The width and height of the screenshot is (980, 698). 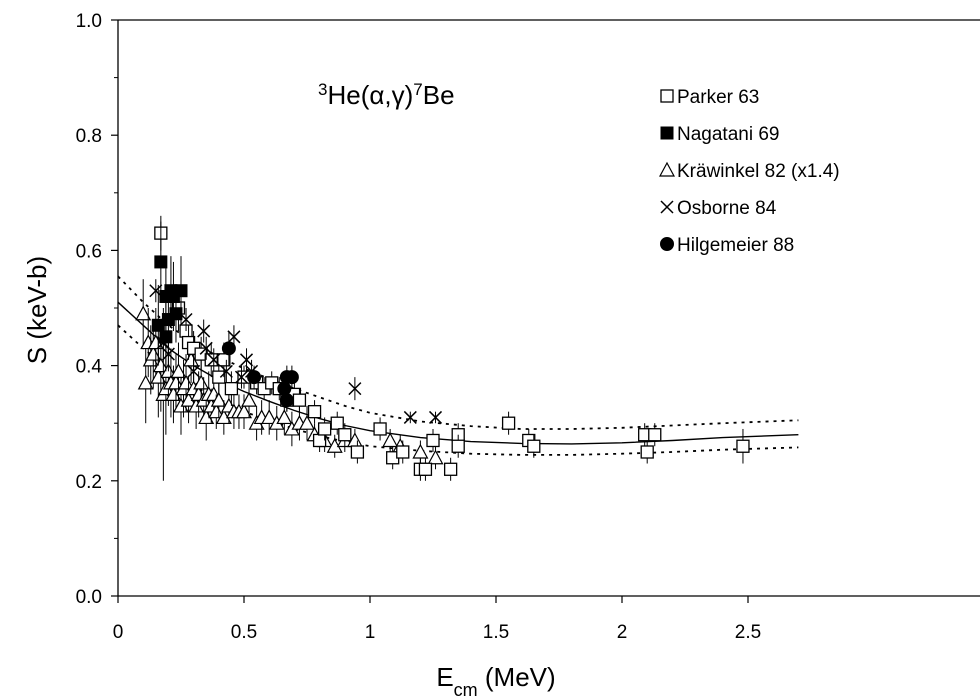 I want to click on x-axis-title-part: E, so click(x=444, y=677).